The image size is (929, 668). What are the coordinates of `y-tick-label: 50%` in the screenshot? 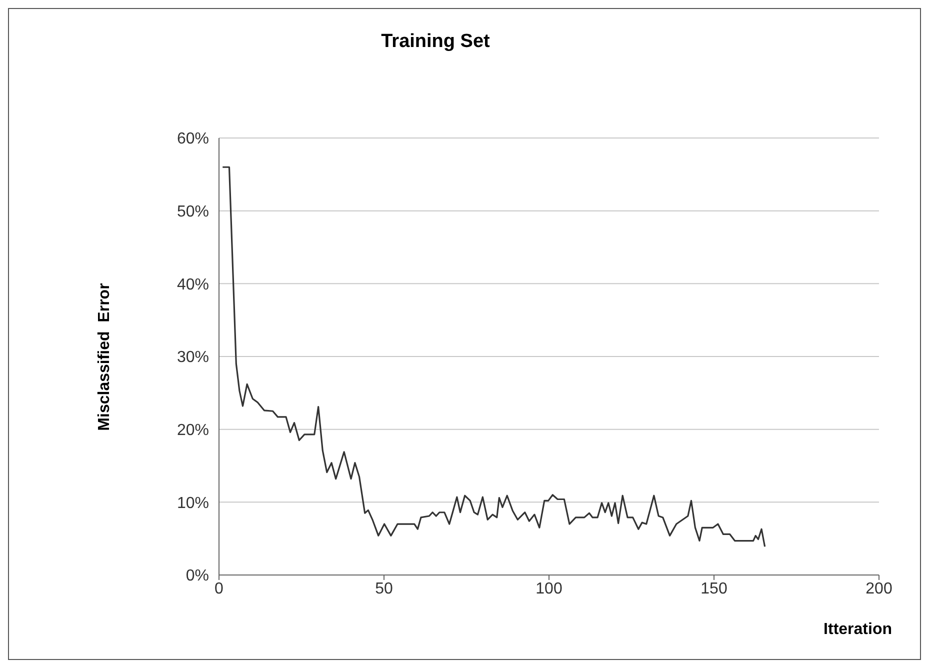 It's located at (192, 212).